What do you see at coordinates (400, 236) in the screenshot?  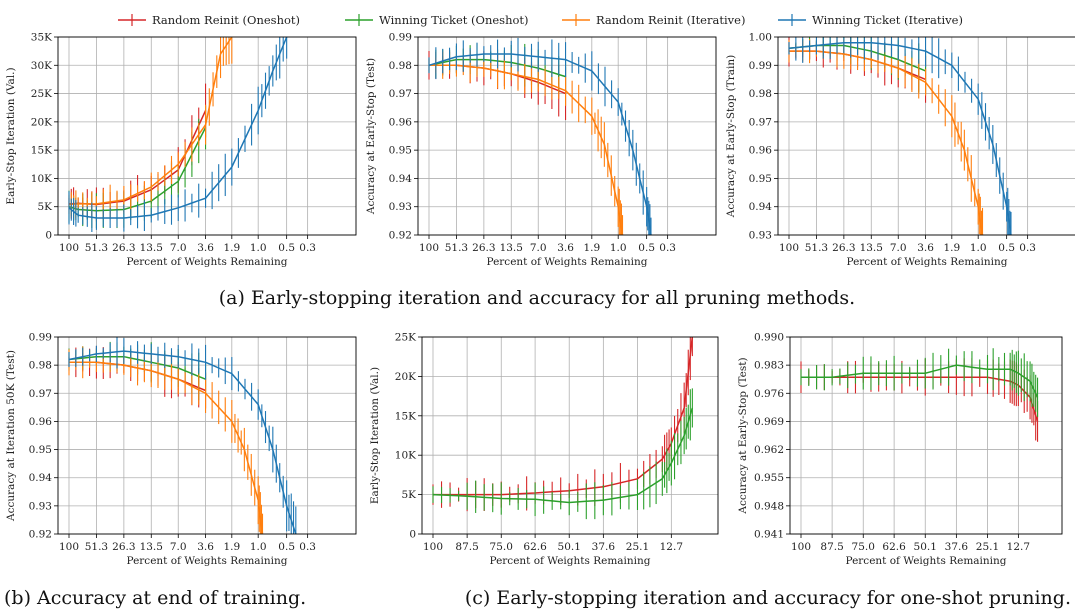 I see `y-tick-label: 0.92` at bounding box center [400, 236].